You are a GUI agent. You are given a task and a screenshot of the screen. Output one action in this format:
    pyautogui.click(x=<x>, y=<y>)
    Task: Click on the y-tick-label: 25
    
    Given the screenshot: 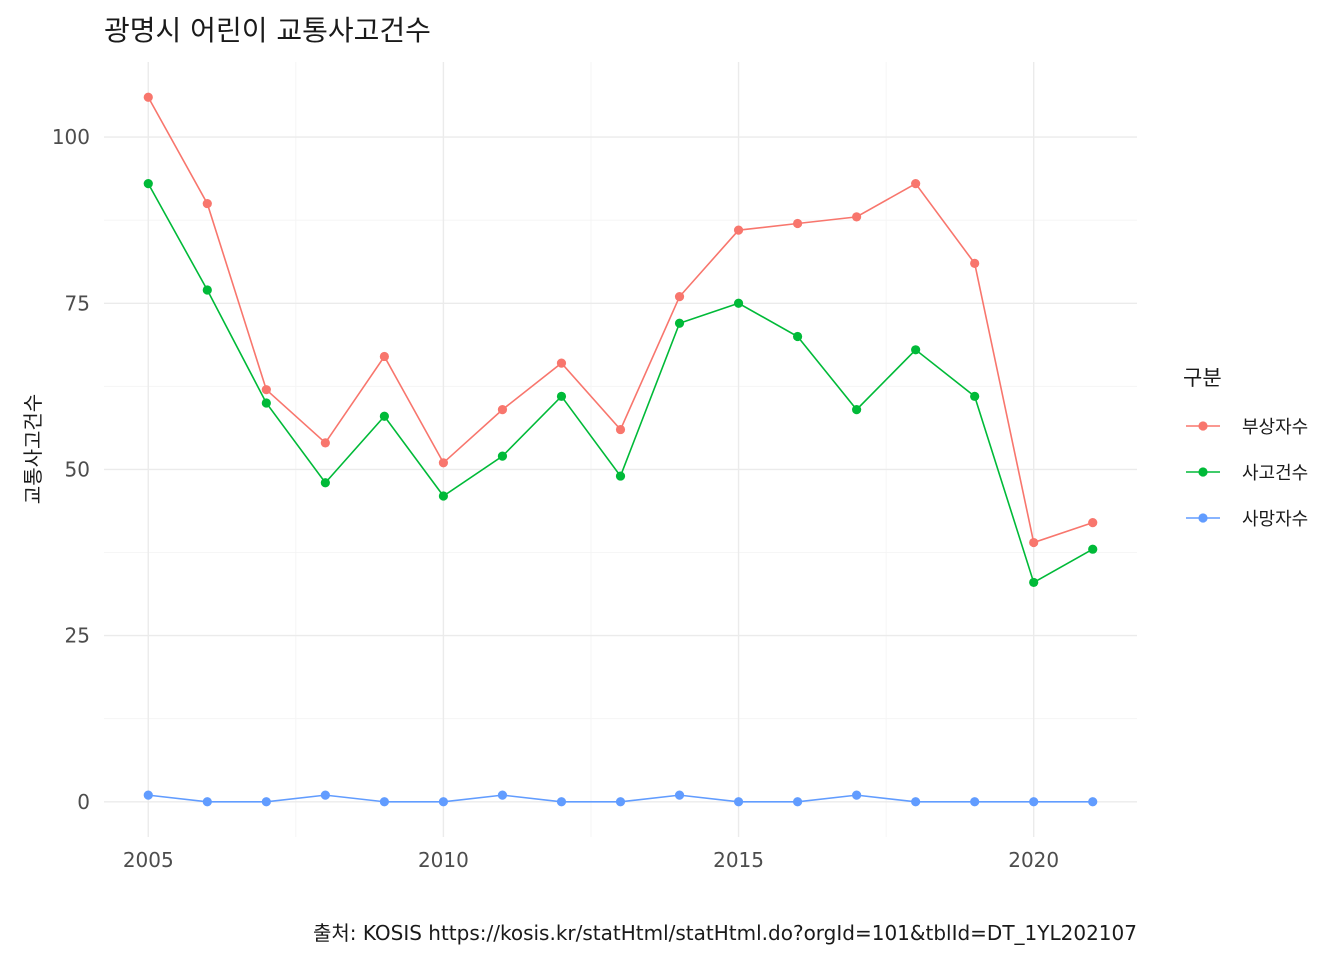 What is the action you would take?
    pyautogui.click(x=77, y=636)
    